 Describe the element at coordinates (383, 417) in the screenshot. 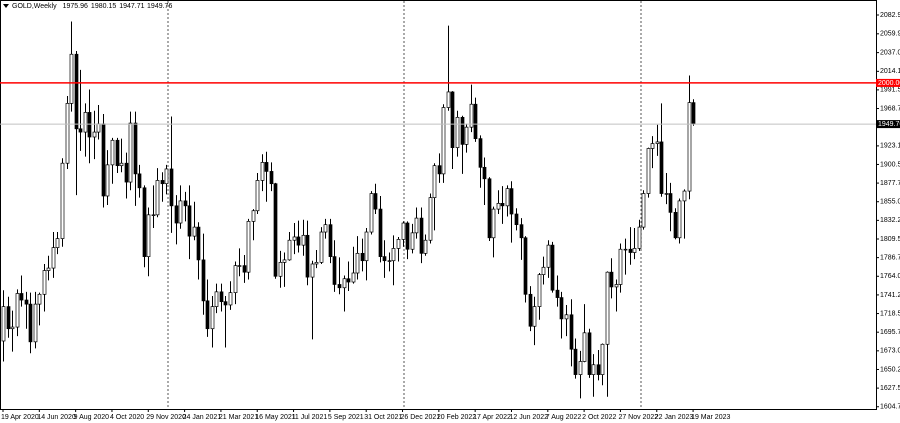

I see `x-tick-label: 31 Oct 2021` at that location.